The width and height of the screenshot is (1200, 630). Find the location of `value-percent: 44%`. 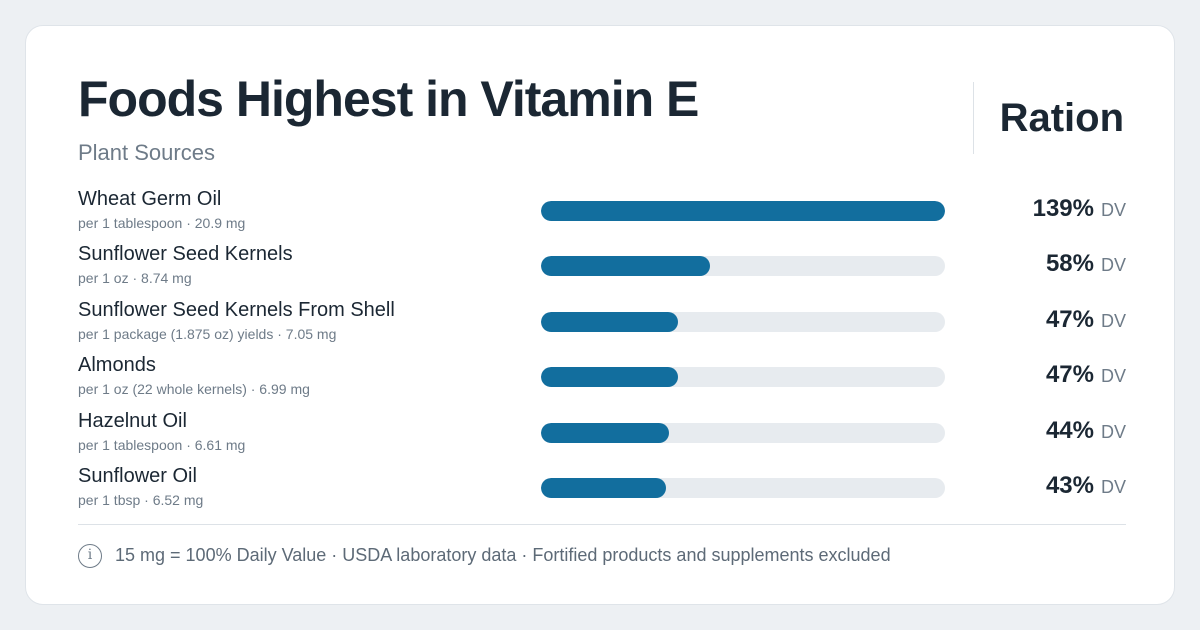

value-percent: 44% is located at coordinates (1069, 430).